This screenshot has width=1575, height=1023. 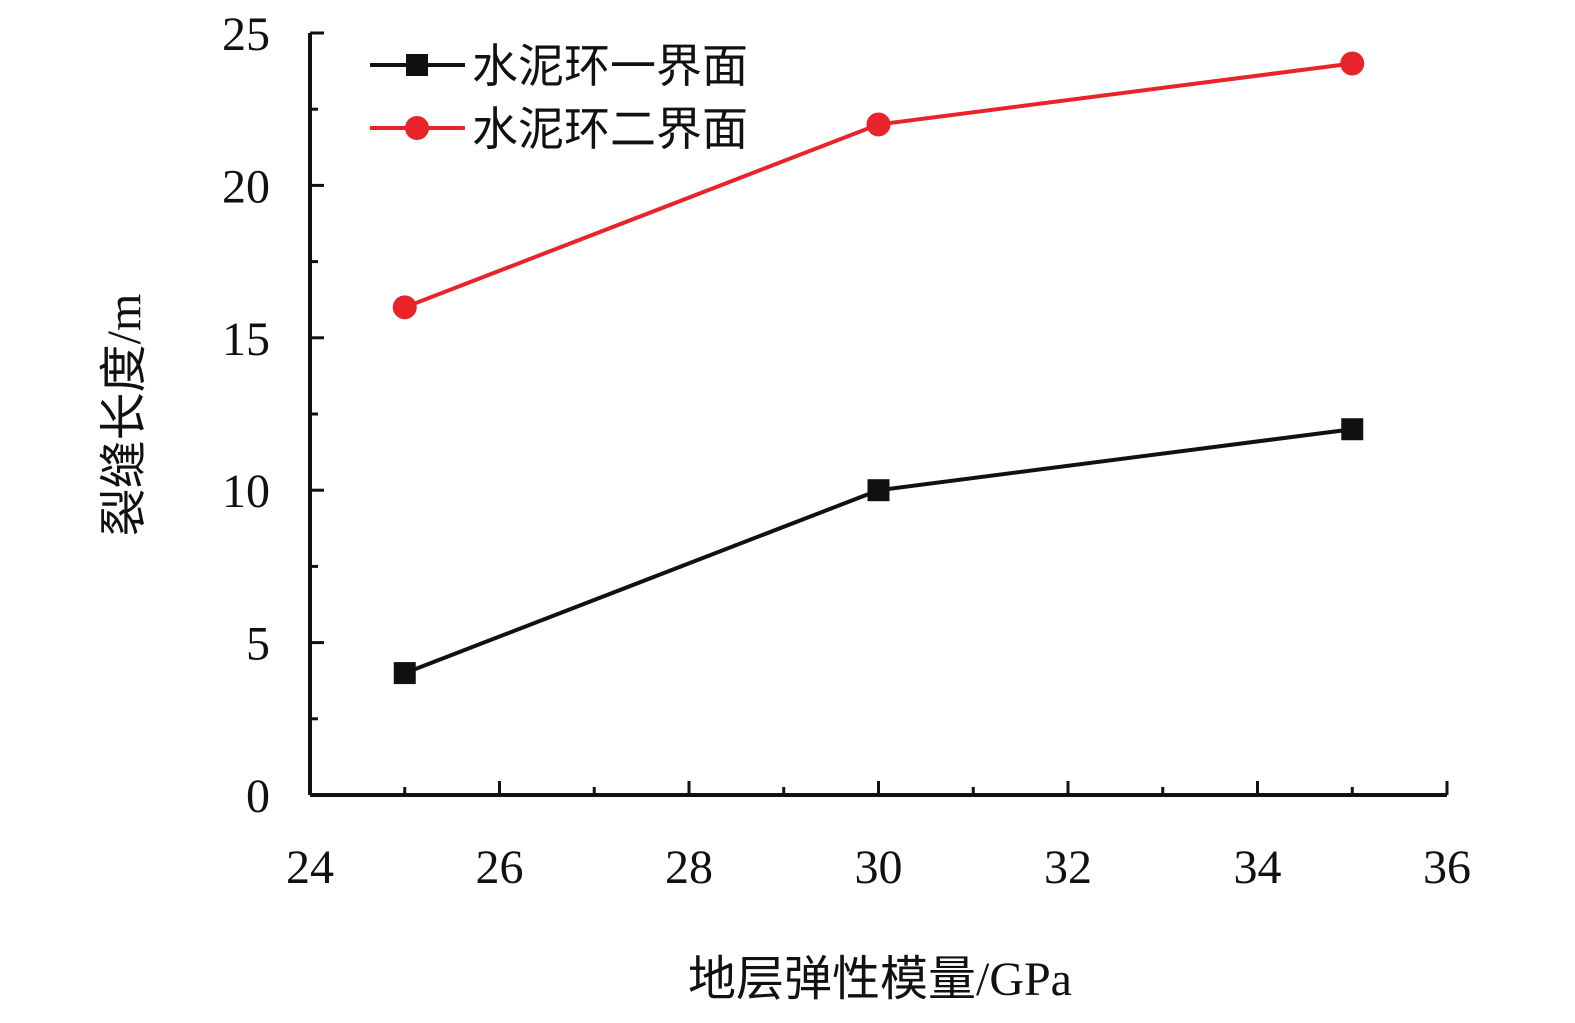 What do you see at coordinates (1447, 867) in the screenshot?
I see `x-tick-label: 36` at bounding box center [1447, 867].